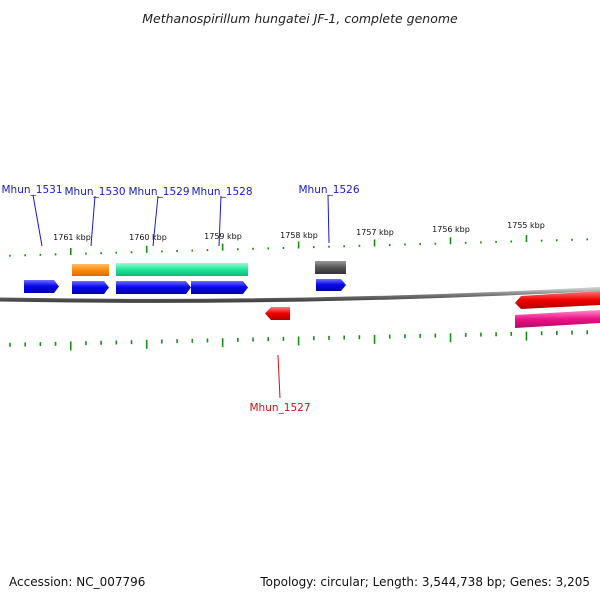  I want to click on gene-box-gray, so click(330, 267).